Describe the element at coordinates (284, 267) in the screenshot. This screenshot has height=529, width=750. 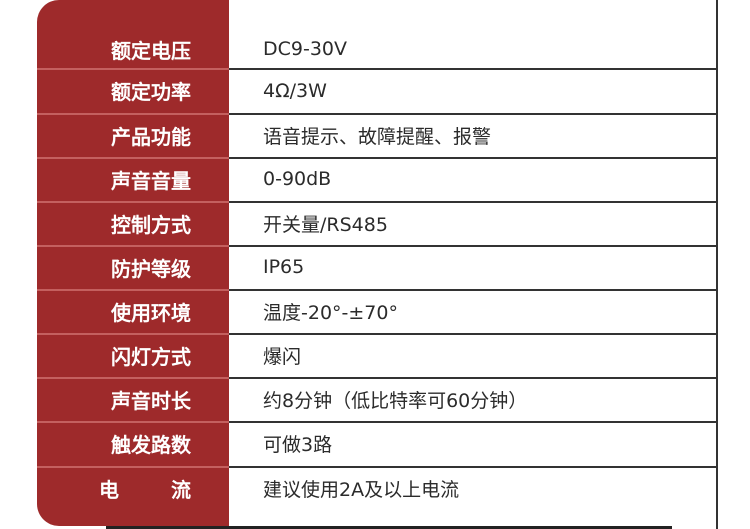
I see `spec-value: IP65` at that location.